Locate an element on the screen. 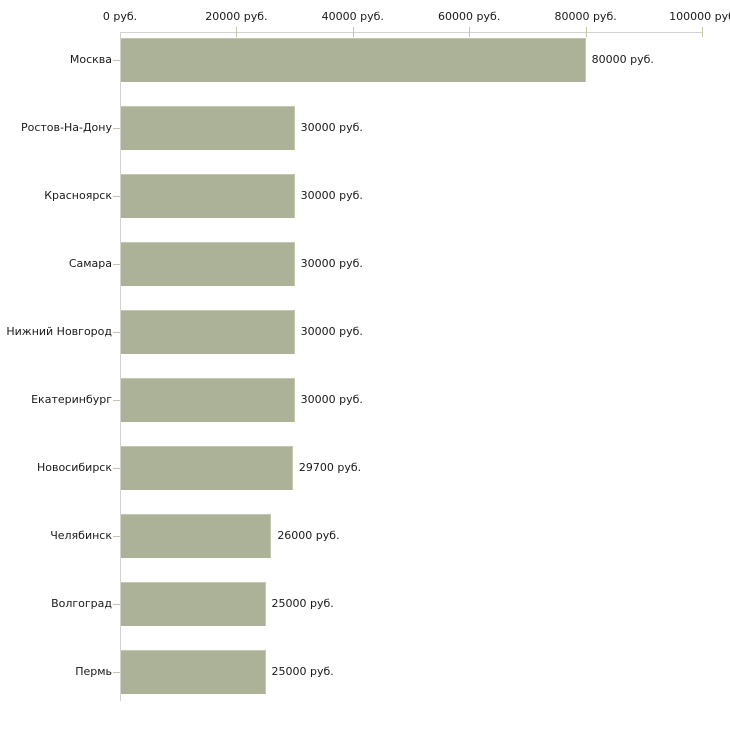 The height and width of the screenshot is (730, 730). category-label: Екатеринбург is located at coordinates (71, 399).